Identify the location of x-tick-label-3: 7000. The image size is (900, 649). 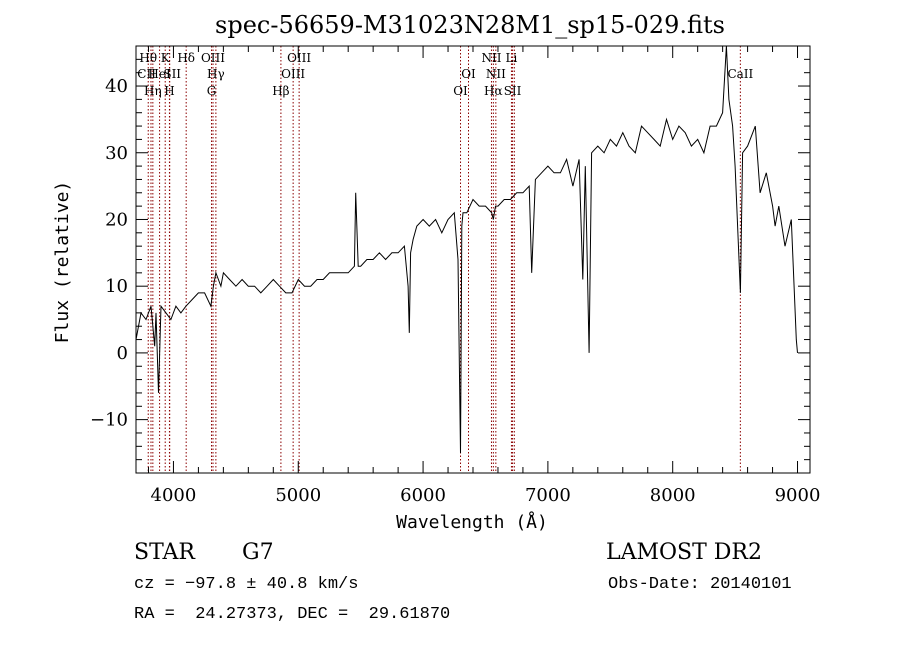
(548, 495).